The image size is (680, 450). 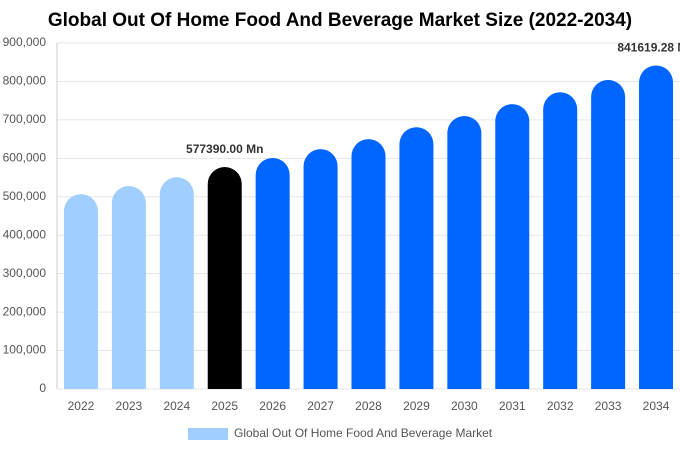 What do you see at coordinates (464, 406) in the screenshot?
I see `x-tick-label: 2030` at bounding box center [464, 406].